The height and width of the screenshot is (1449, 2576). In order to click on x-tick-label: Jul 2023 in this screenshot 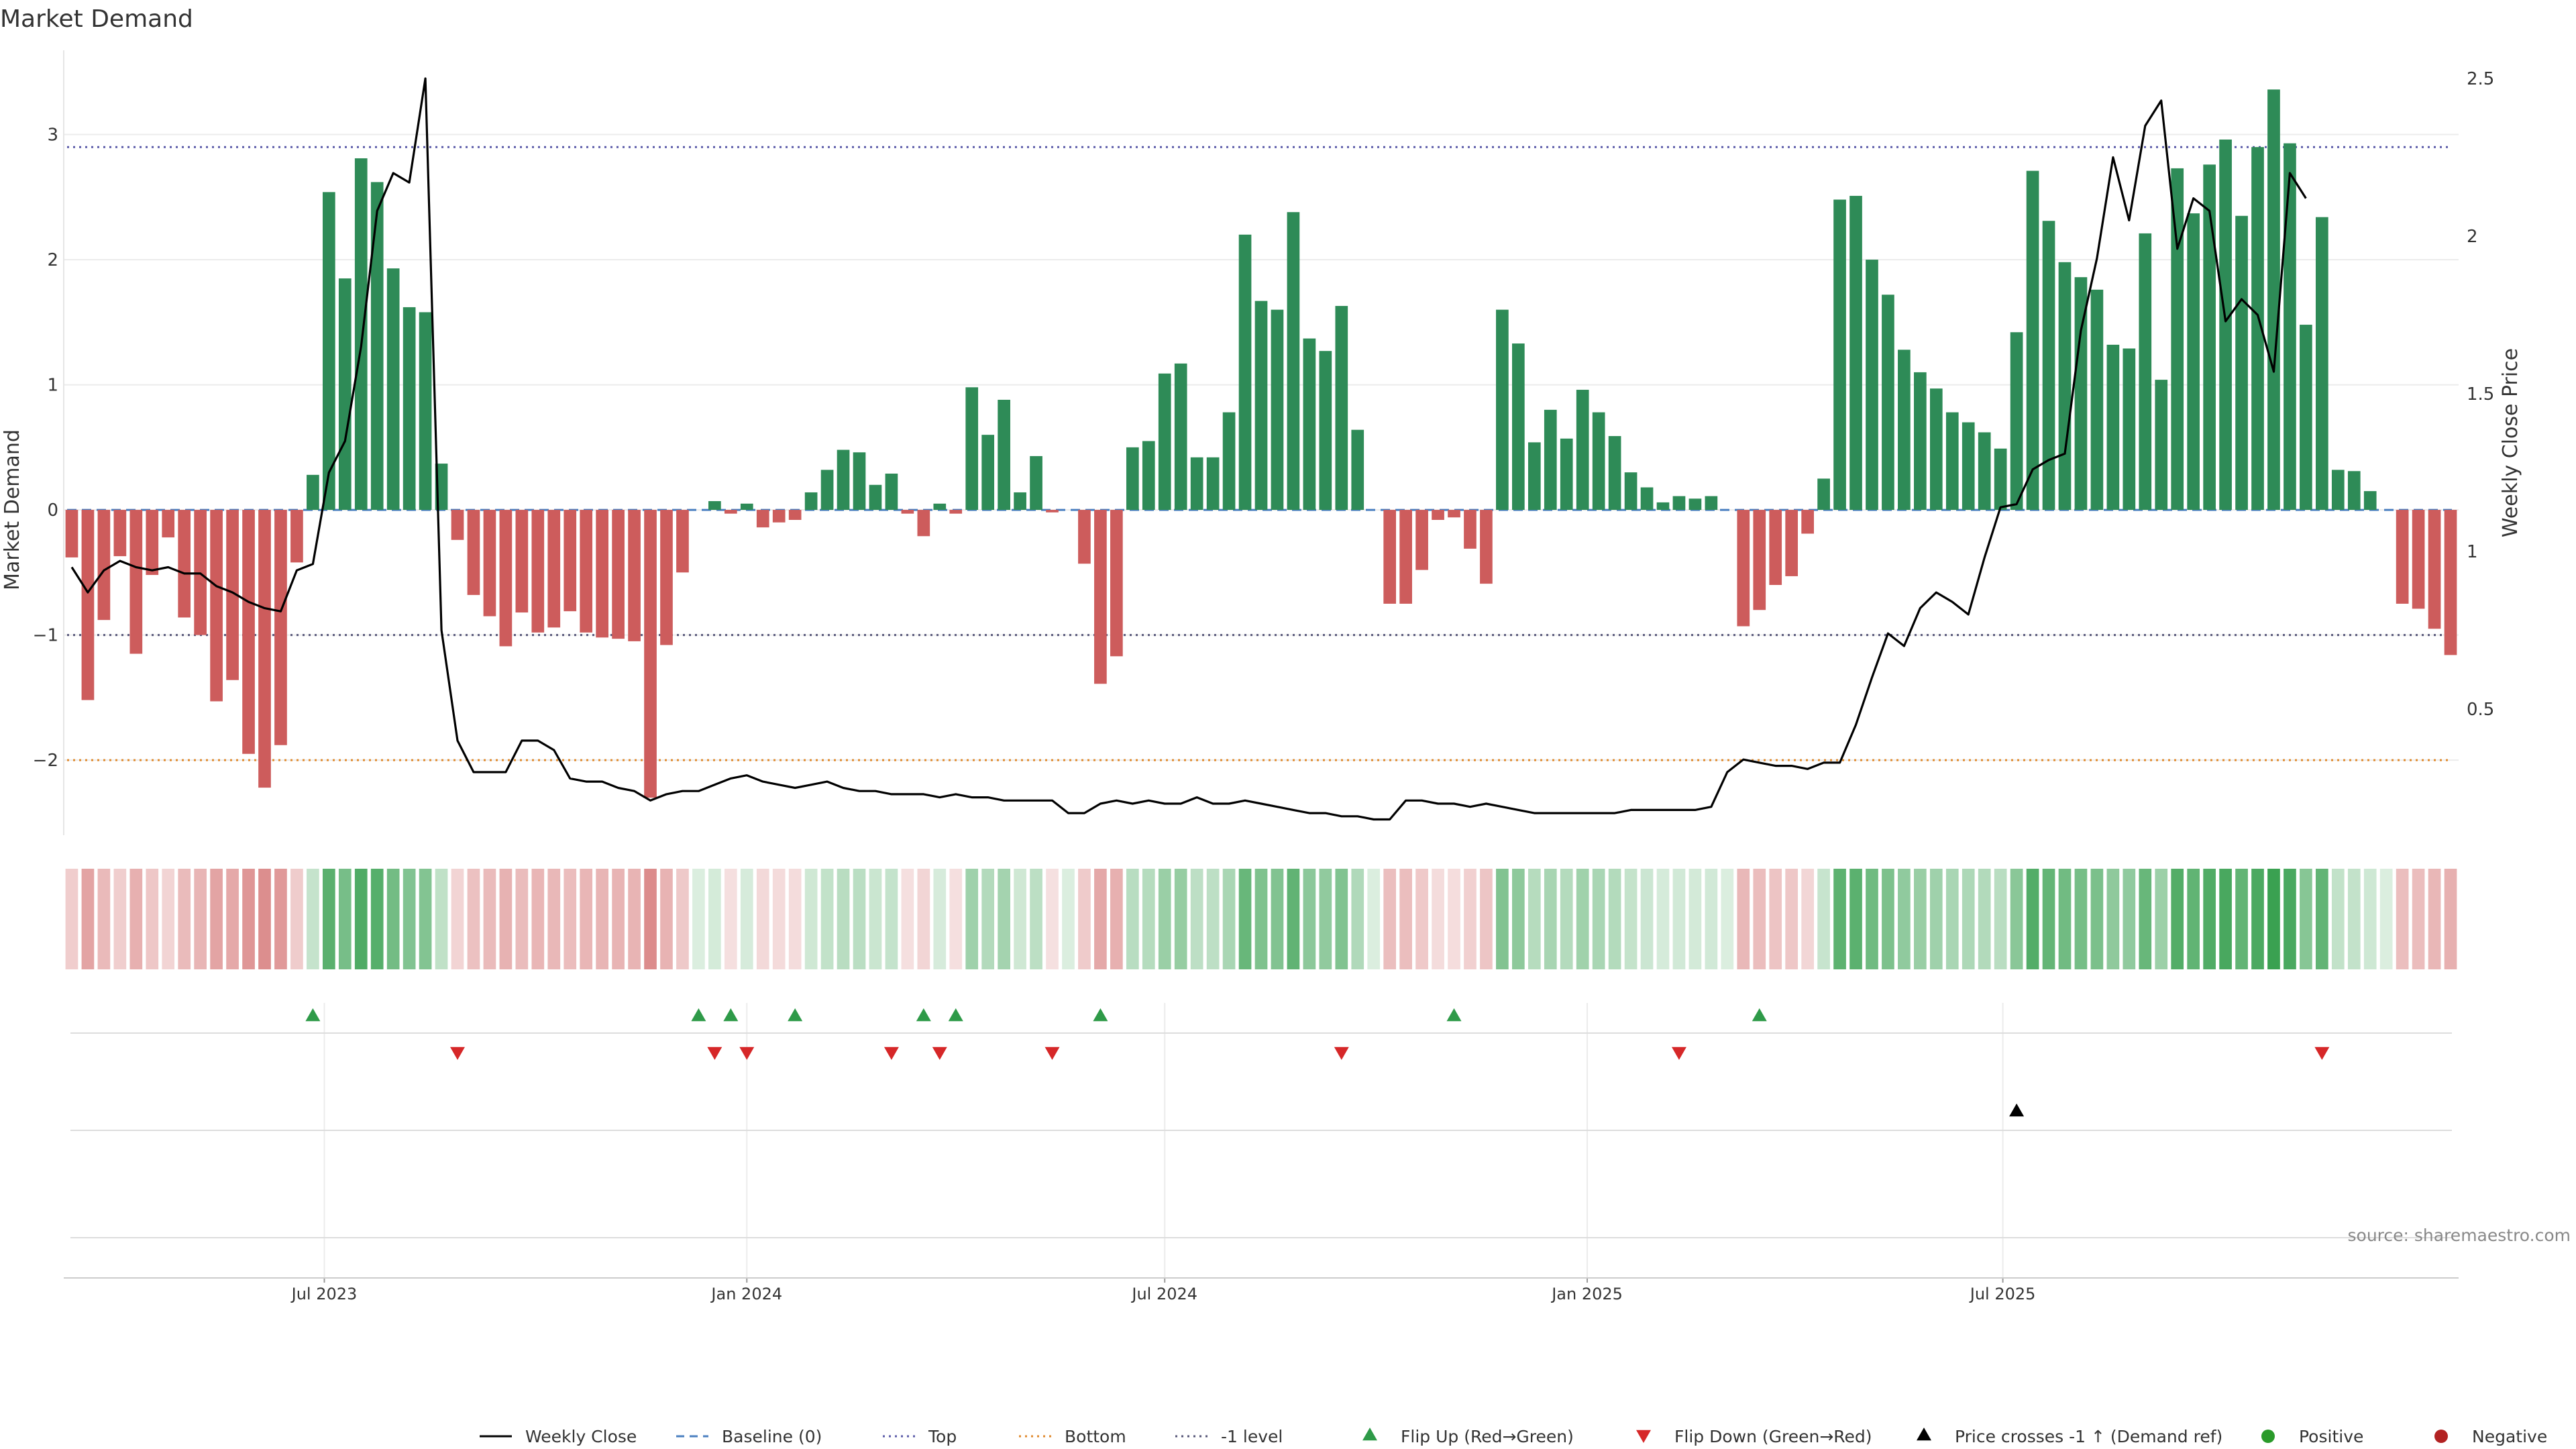, I will do `click(324, 1294)`.